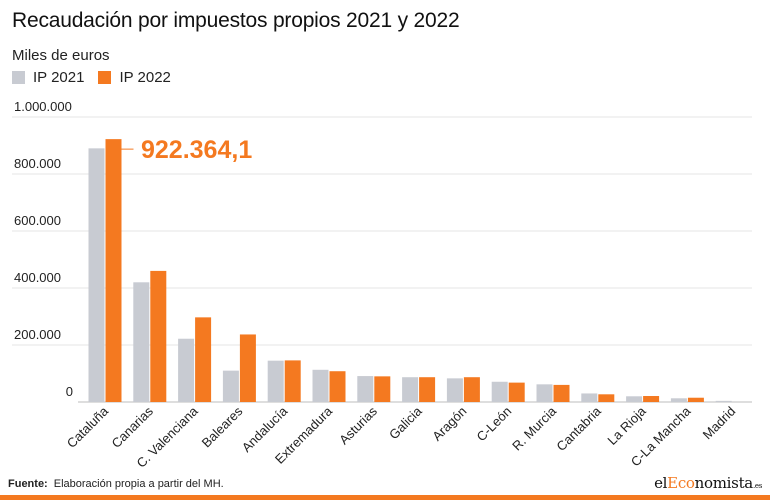  I want to click on x-tick-label: Cantabria, so click(578, 428).